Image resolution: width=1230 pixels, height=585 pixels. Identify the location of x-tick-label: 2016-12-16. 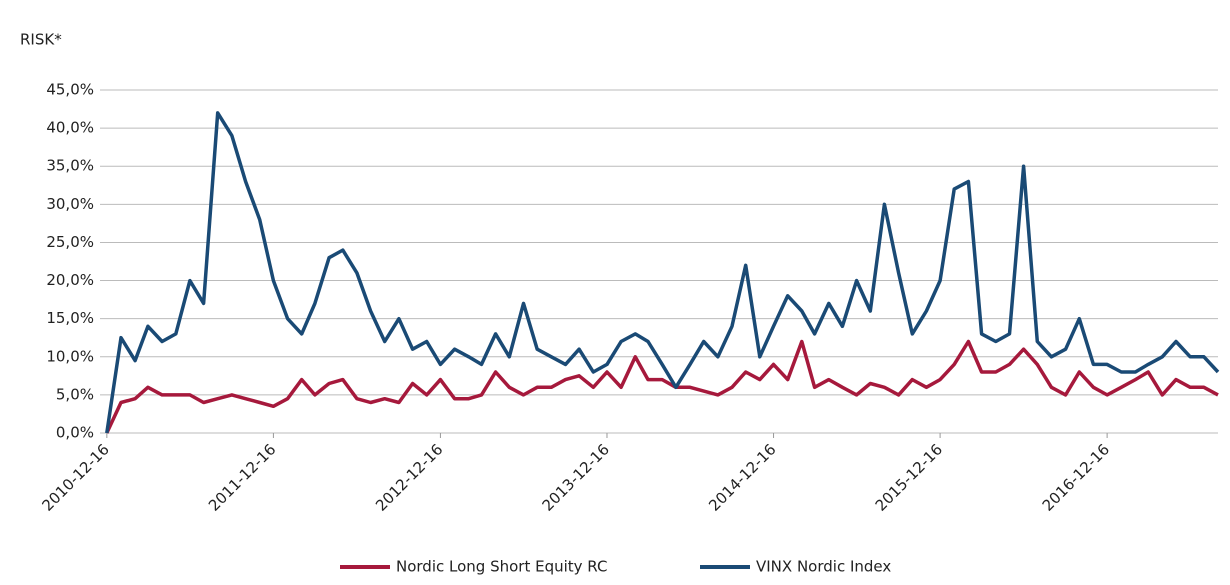
(1076, 477).